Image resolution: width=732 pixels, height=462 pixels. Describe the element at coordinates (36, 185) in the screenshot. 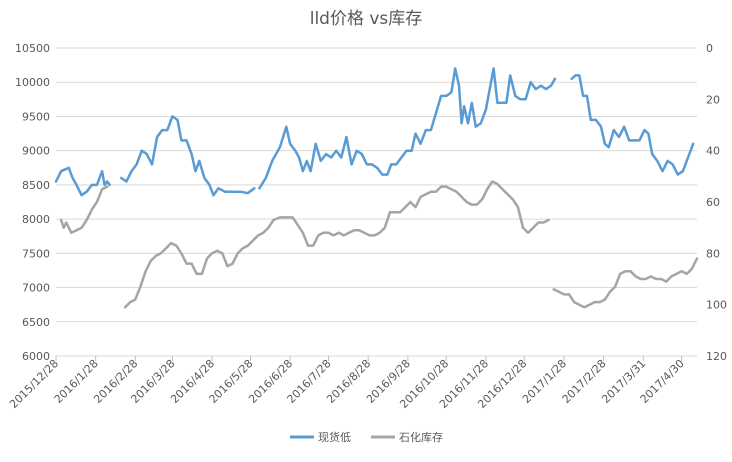

I see `y-left-tick-label: 8500` at that location.